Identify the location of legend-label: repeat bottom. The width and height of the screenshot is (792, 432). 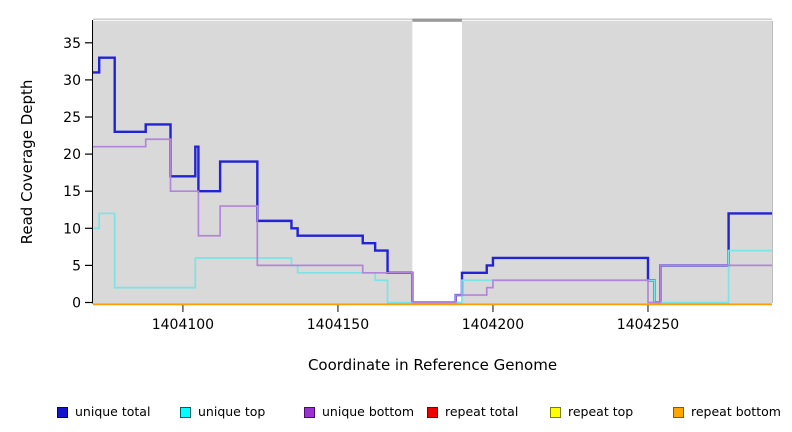
(736, 411).